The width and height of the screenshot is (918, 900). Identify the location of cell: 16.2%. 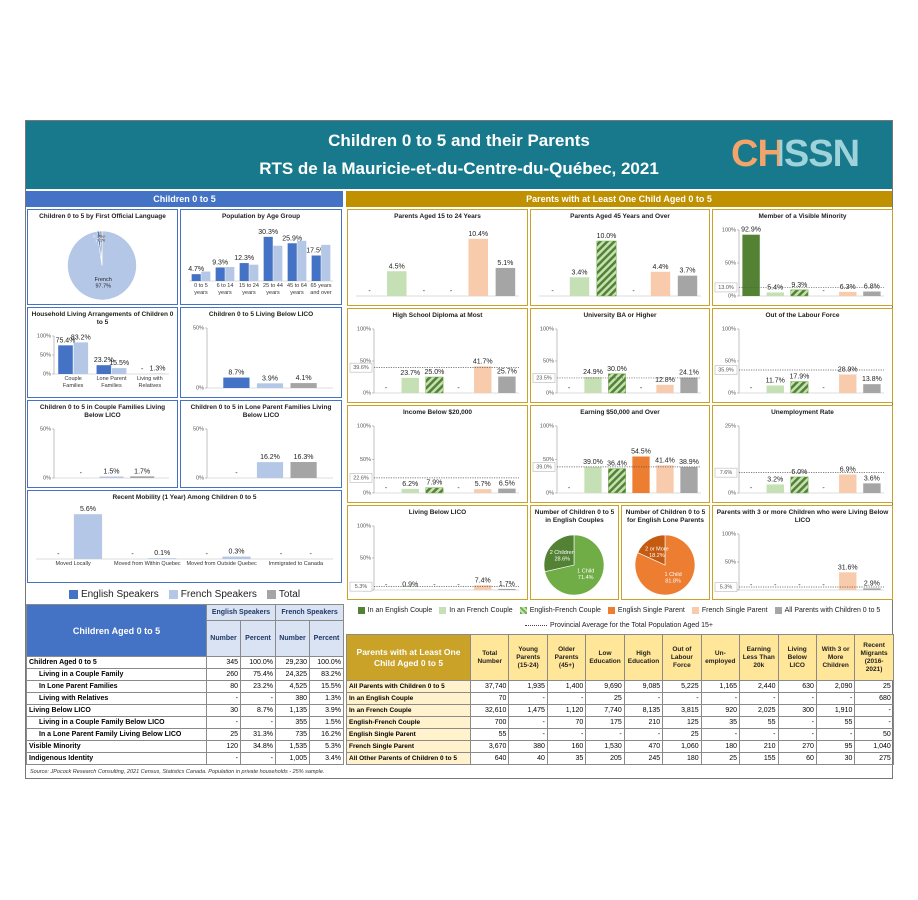
(327, 734).